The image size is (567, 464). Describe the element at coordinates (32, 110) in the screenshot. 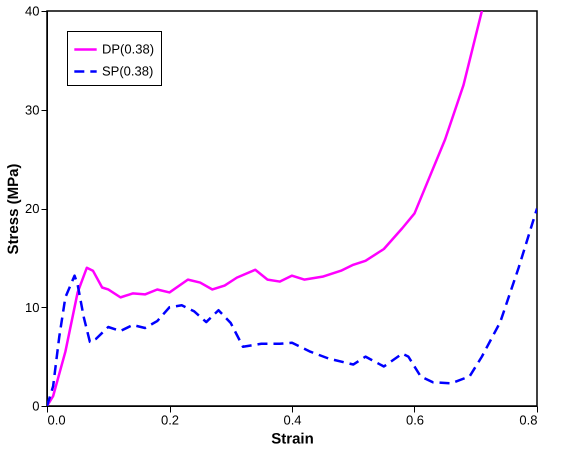

I see `y-tick-label: 30` at that location.